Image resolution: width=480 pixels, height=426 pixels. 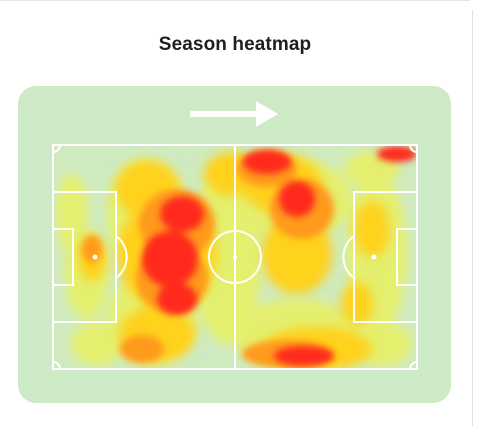 I want to click on left-penalty-spot, so click(x=95, y=257).